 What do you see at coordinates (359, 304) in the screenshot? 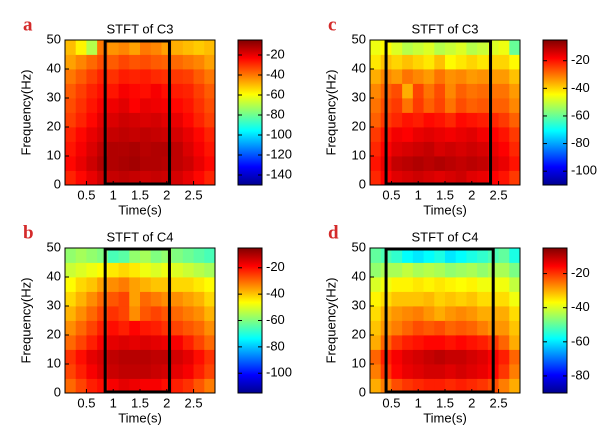
I see `y-tick-label: 30` at bounding box center [359, 304].